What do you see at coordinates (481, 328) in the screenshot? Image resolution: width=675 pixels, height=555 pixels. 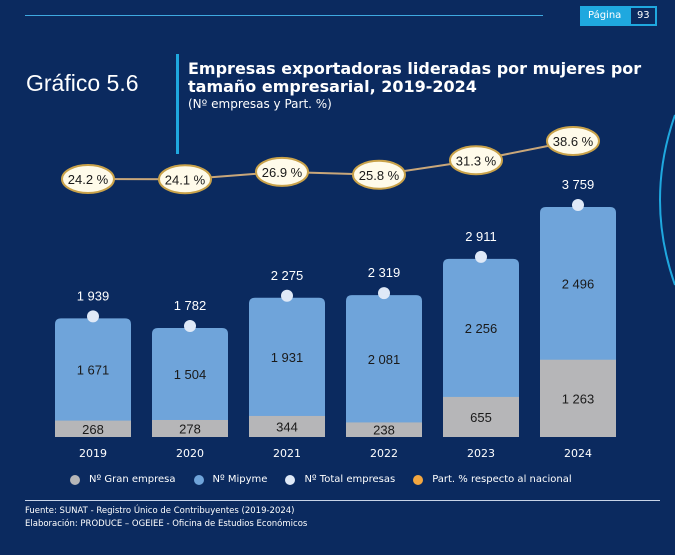 I see `label-mipyme: 2 256` at bounding box center [481, 328].